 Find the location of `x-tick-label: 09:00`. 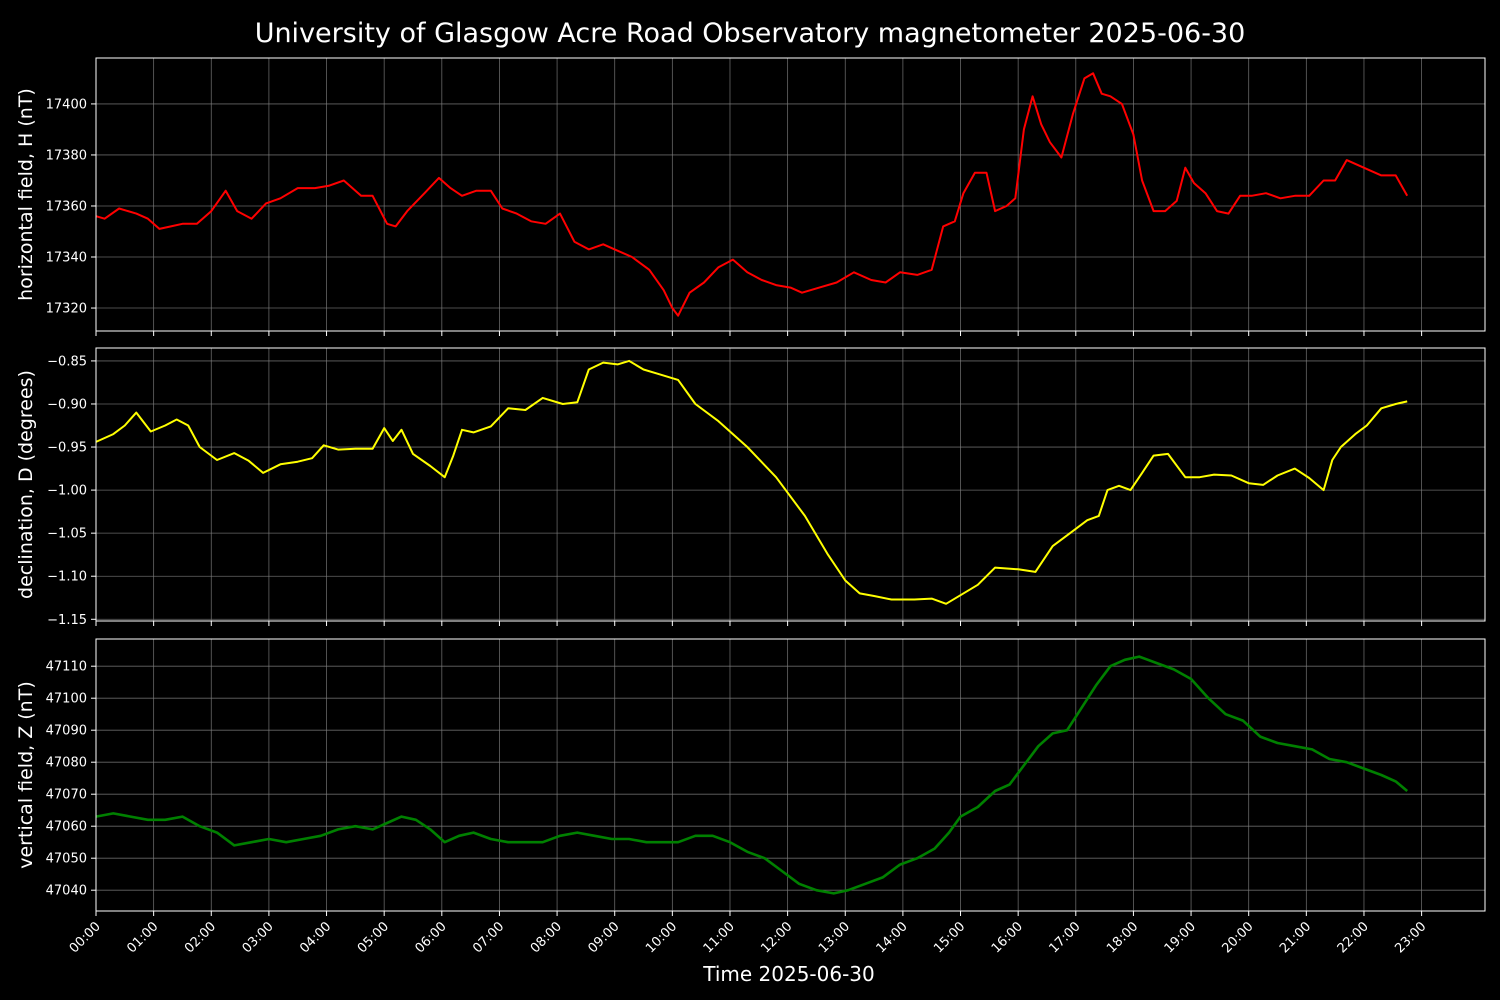

x-tick-label: 09:00 is located at coordinates (603, 937).